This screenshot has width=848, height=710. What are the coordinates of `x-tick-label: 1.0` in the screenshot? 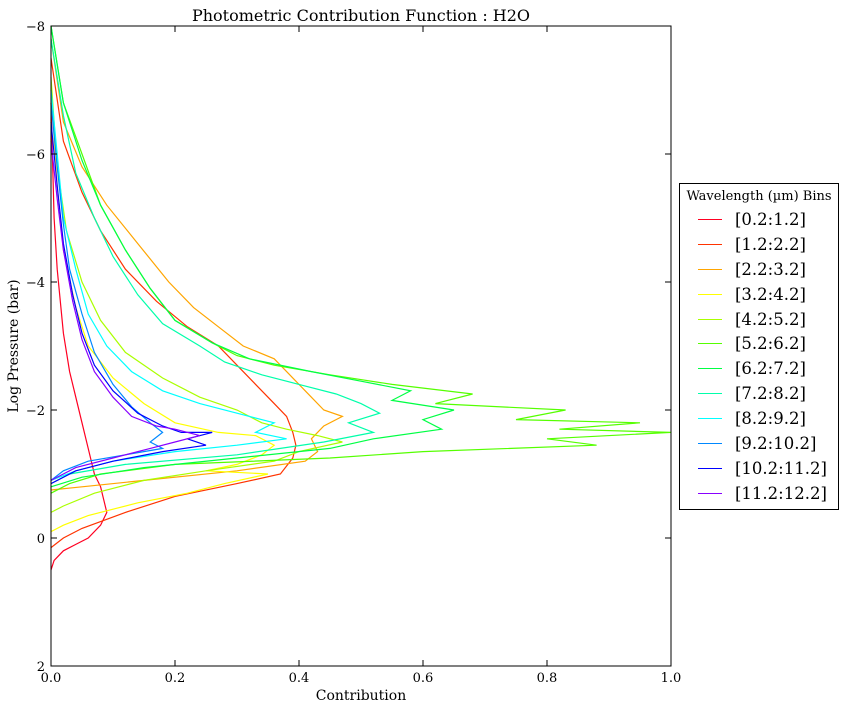 It's located at (671, 678).